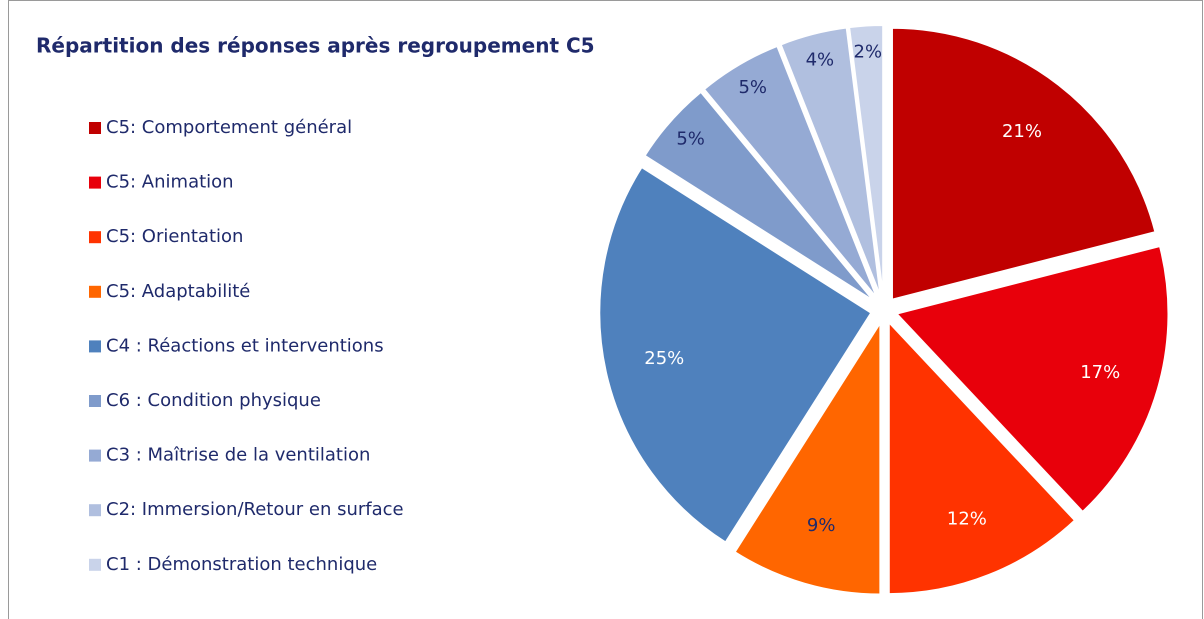  I want to click on slice-label: 9%, so click(821, 525).